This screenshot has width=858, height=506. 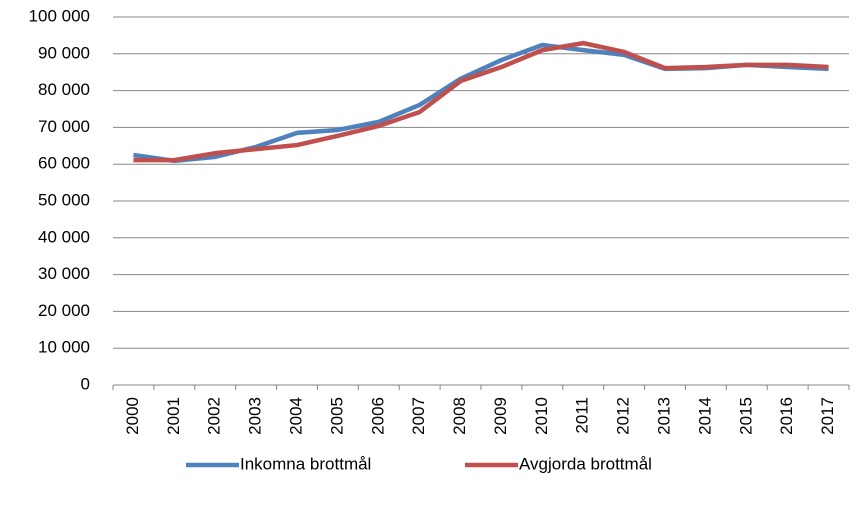 I want to click on x-tick-label: 2014, so click(x=704, y=416).